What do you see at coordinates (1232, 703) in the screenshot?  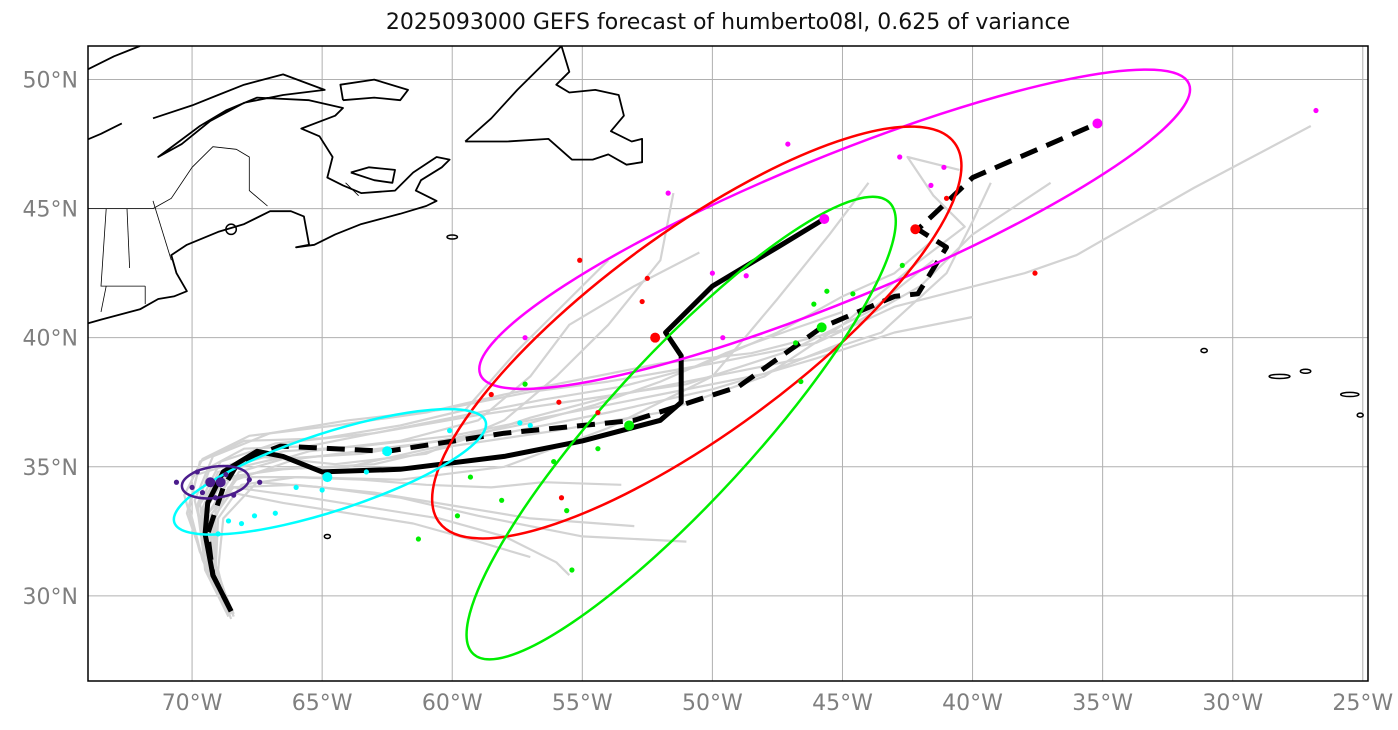 I see `x-tick-label: 30°W` at bounding box center [1232, 703].